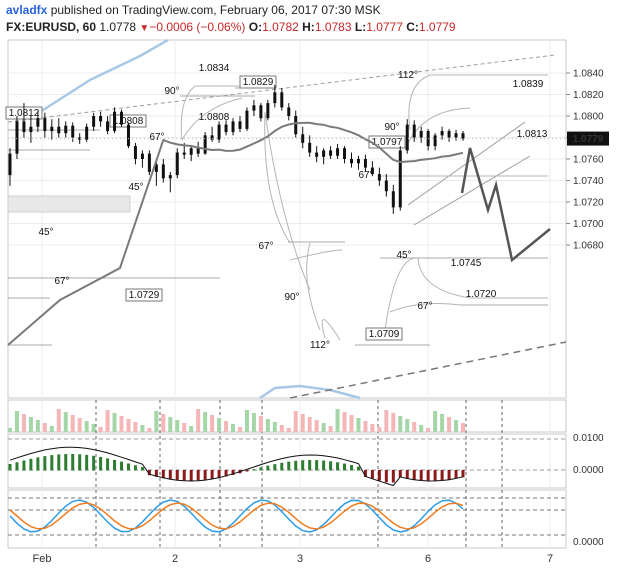 This screenshot has height=573, width=619. What do you see at coordinates (428, 370) in the screenshot?
I see `lower-trend-line` at bounding box center [428, 370].